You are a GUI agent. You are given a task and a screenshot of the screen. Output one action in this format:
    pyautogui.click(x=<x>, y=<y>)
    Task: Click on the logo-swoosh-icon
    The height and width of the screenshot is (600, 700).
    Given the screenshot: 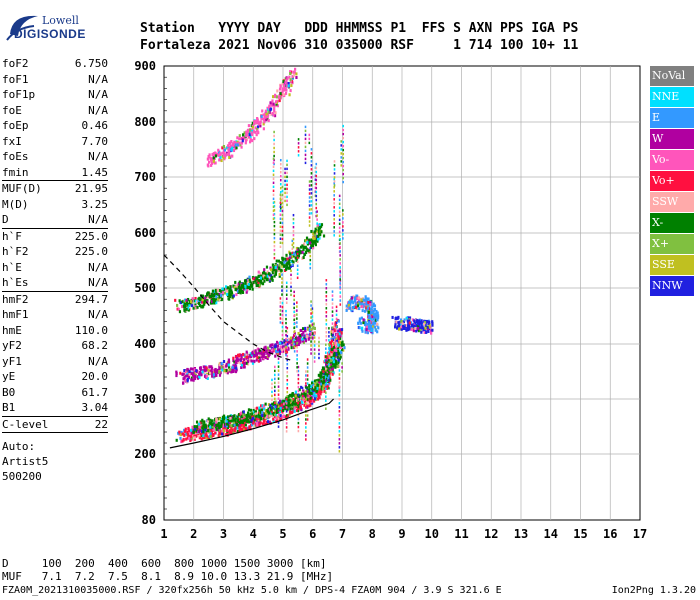 What is the action you would take?
    pyautogui.click(x=22, y=28)
    